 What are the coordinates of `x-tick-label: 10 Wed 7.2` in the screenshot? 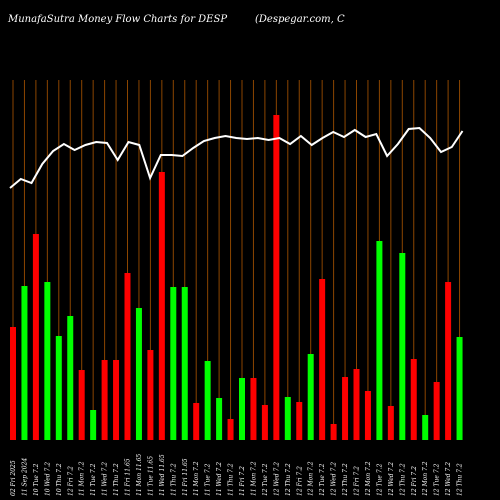 It's located at (47, 479).